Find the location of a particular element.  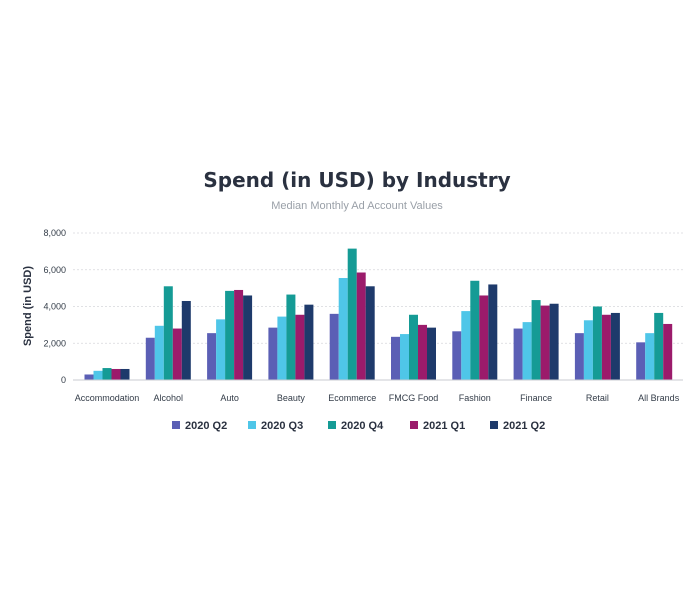

x-category-label: Finance is located at coordinates (536, 398).